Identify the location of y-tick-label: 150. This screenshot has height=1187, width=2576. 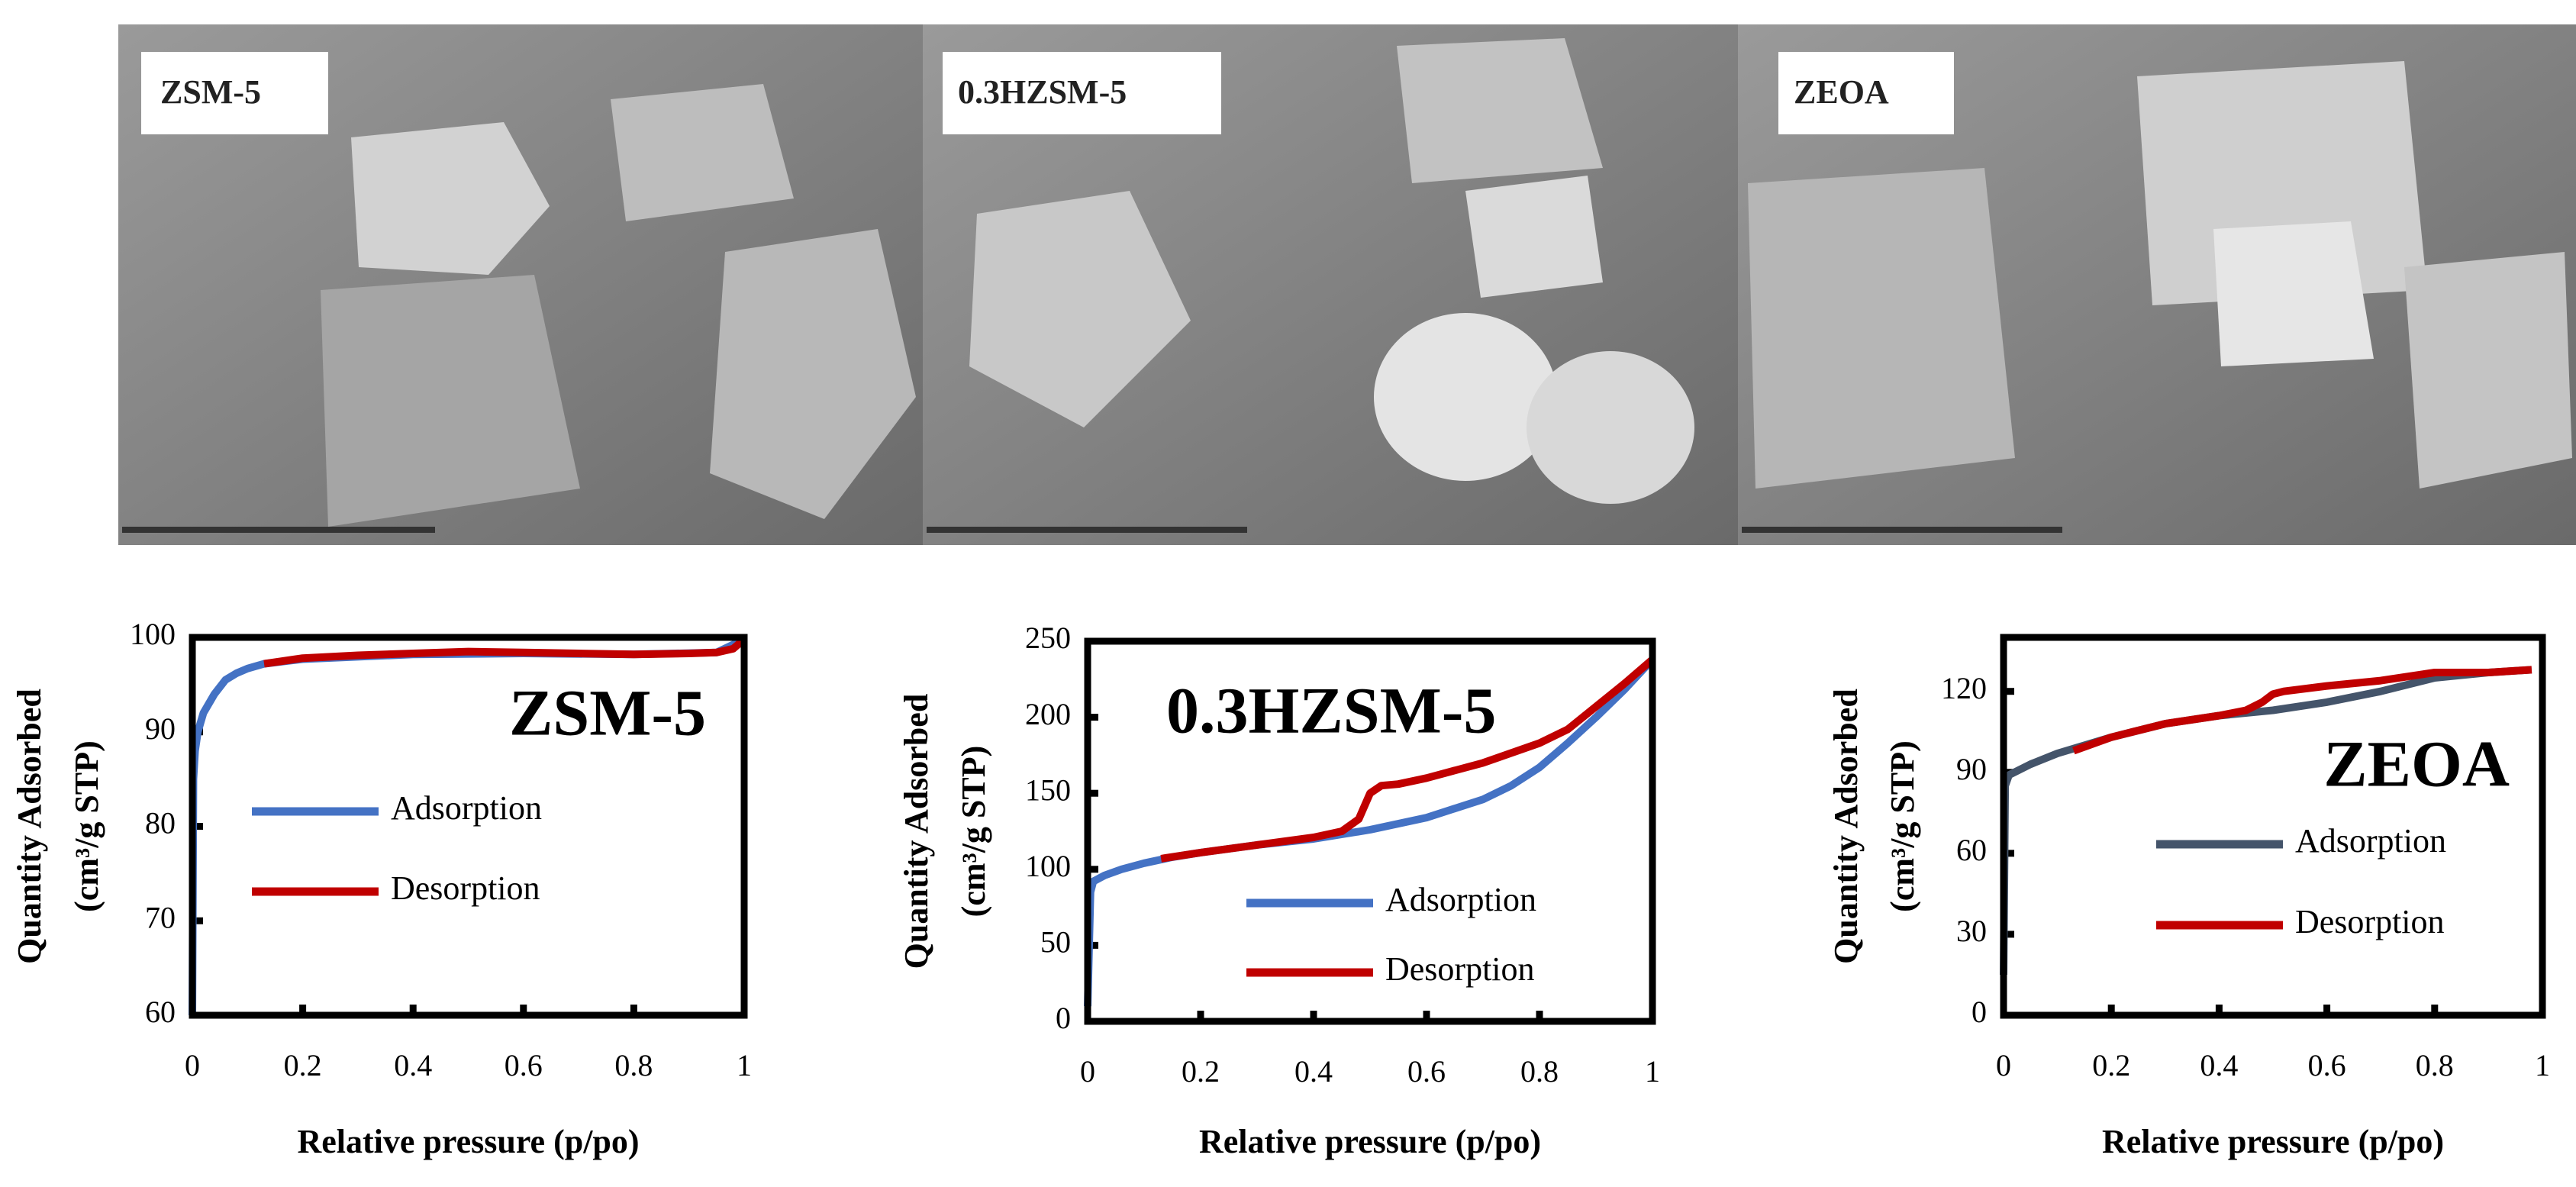
(1048, 790).